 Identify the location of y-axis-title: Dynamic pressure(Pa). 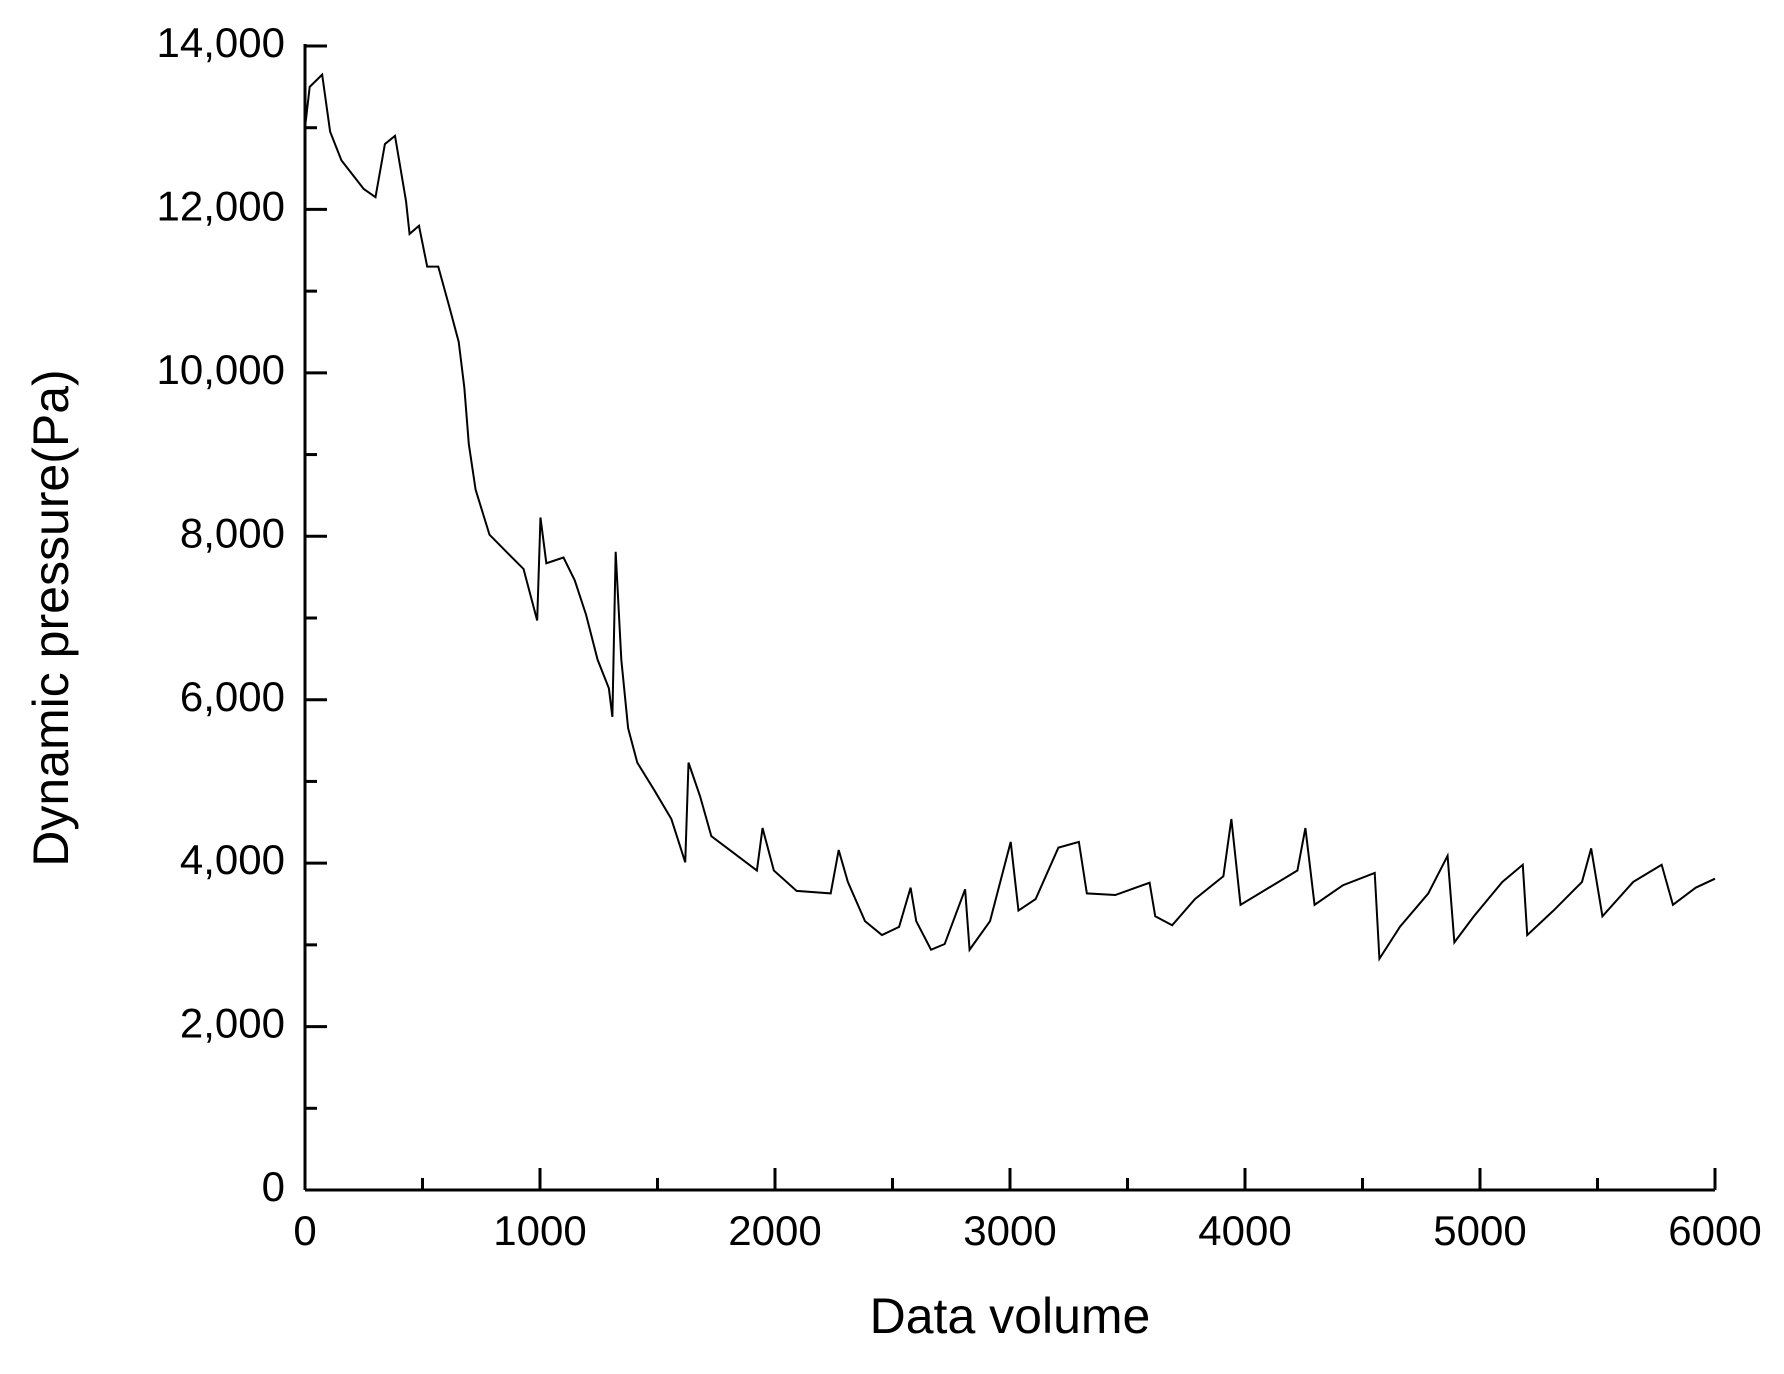
(51, 617).